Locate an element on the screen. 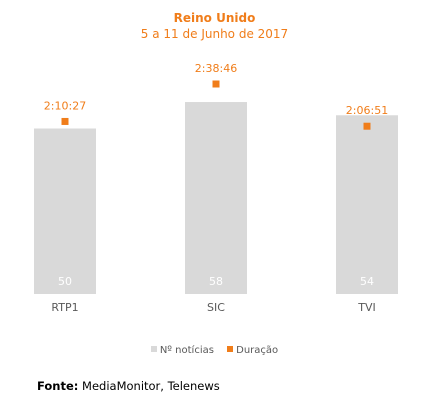 This screenshot has height=408, width=429. duration-marker-tvi is located at coordinates (367, 126).